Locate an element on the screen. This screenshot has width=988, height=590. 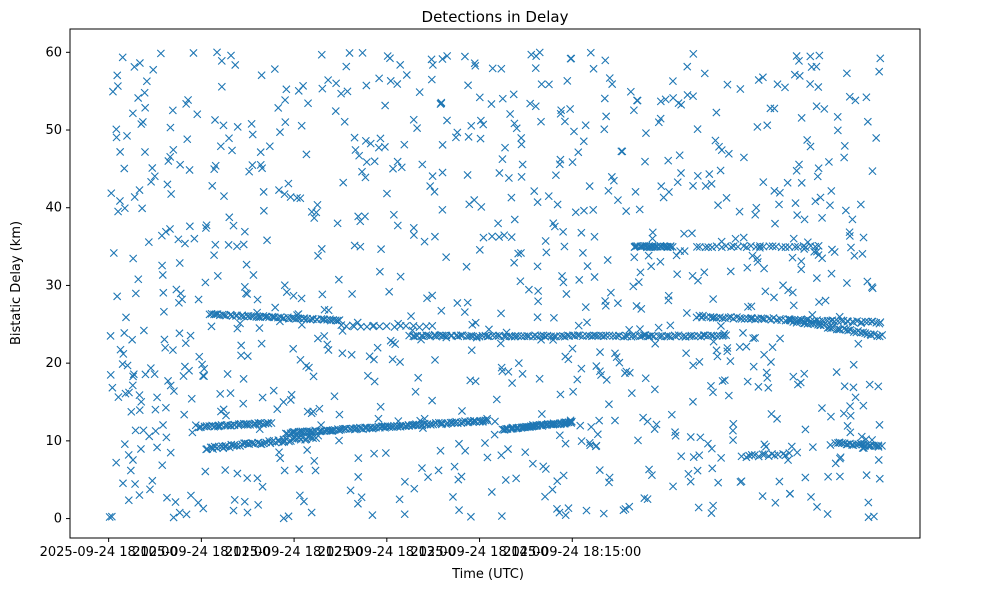
y-tick-label: 20 is located at coordinates (53, 363).